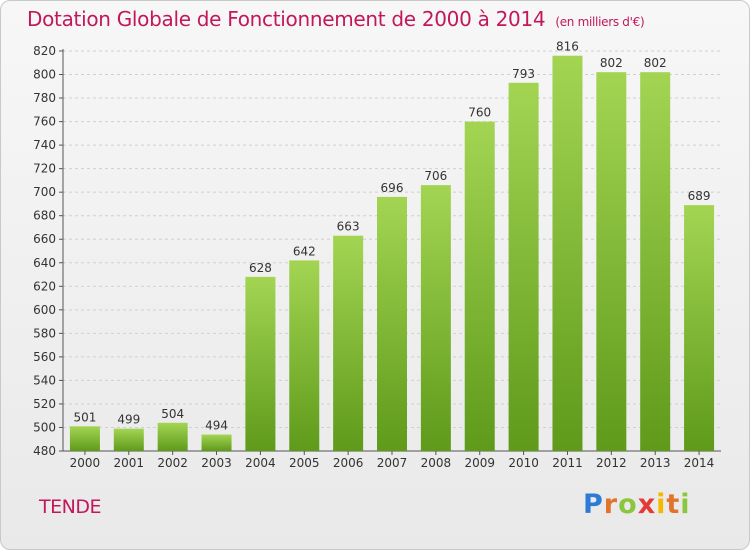 The image size is (750, 550). What do you see at coordinates (128, 420) in the screenshot?
I see `data-label: 499` at bounding box center [128, 420].